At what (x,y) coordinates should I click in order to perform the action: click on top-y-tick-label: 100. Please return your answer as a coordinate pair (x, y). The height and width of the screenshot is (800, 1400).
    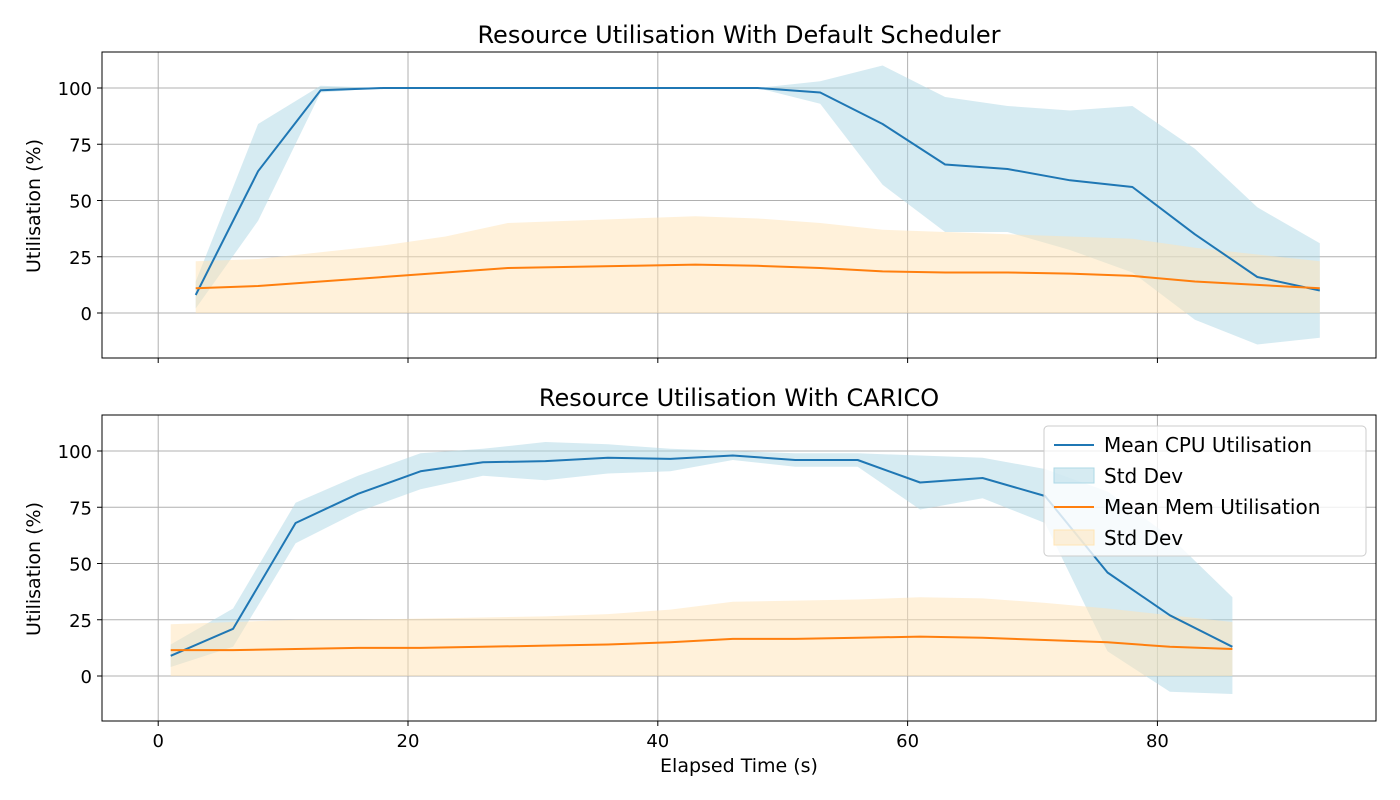
    Looking at the image, I should click on (75, 89).